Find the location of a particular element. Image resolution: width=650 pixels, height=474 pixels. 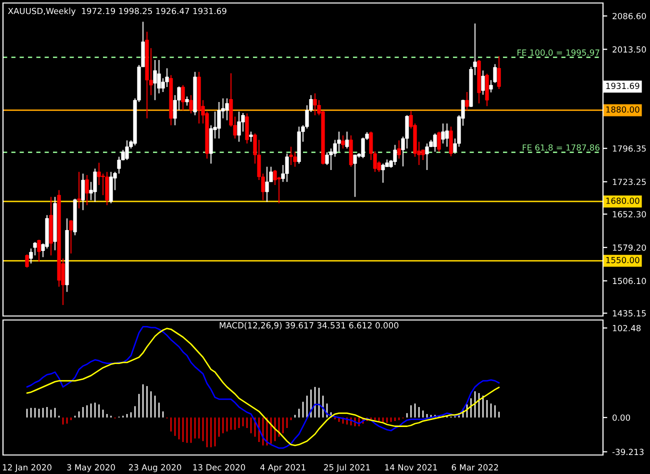

ref-line-label: FE 61.8 = 1787.86 is located at coordinates (561, 147).